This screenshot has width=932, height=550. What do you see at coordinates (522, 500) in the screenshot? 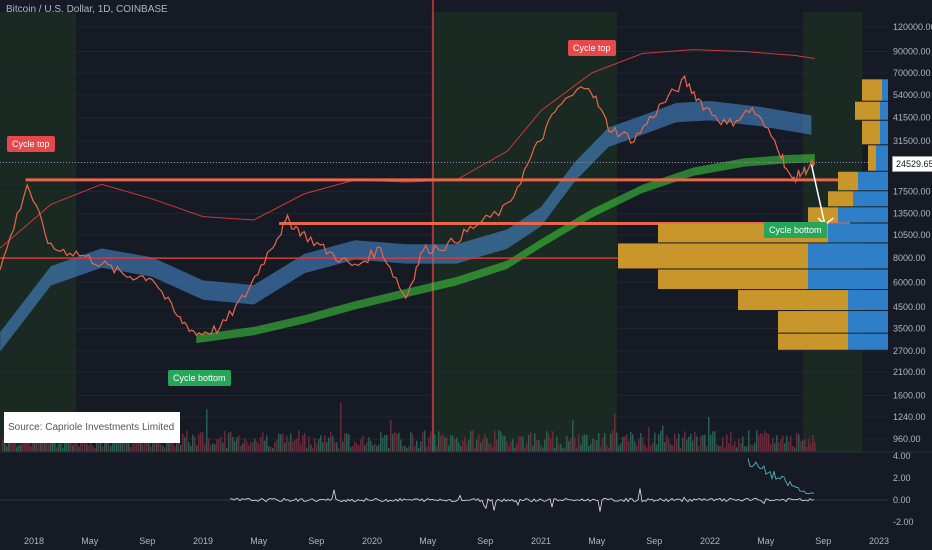
I see `oscillator-line` at bounding box center [522, 500].